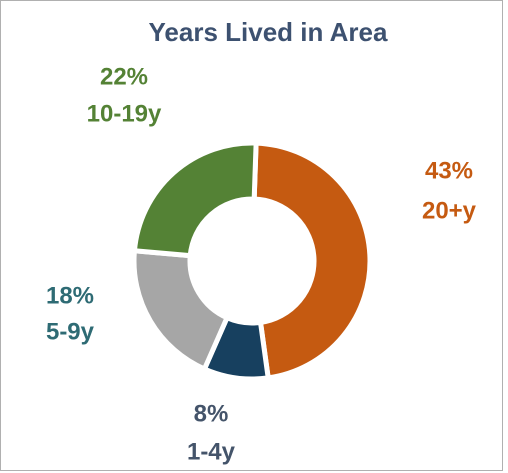 The image size is (508, 473). I want to click on category-label: 1-4y, so click(211, 451).